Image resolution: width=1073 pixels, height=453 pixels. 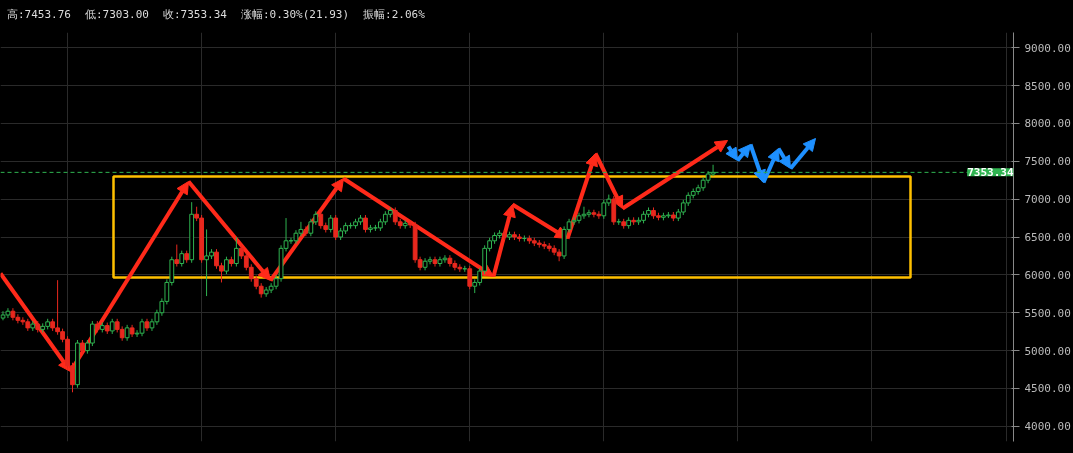 I want to click on y-tick-label: 7000.00, so click(x=1047, y=200).